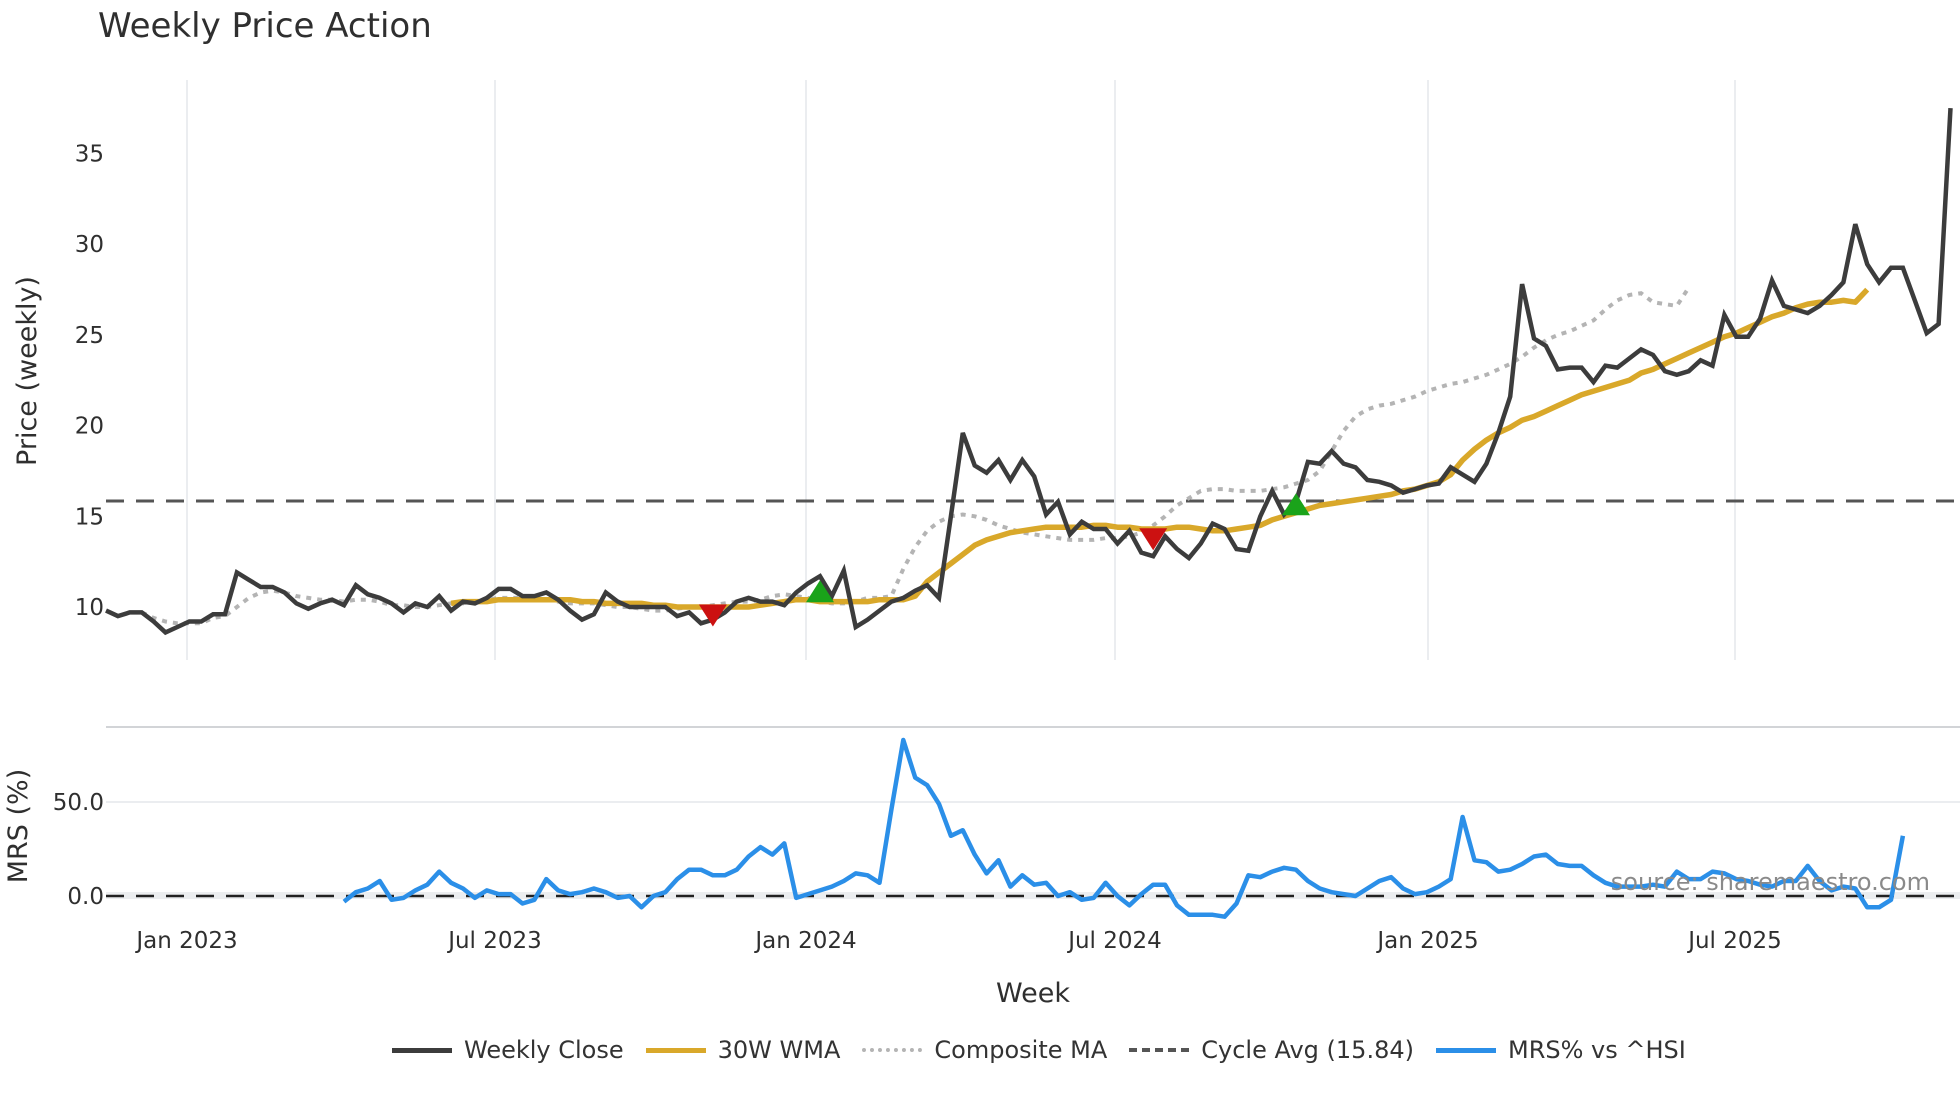 This screenshot has height=1102, width=1960. I want to click on price-axis-ticks: 10 15 20 25 30 35, so click(89, 382).